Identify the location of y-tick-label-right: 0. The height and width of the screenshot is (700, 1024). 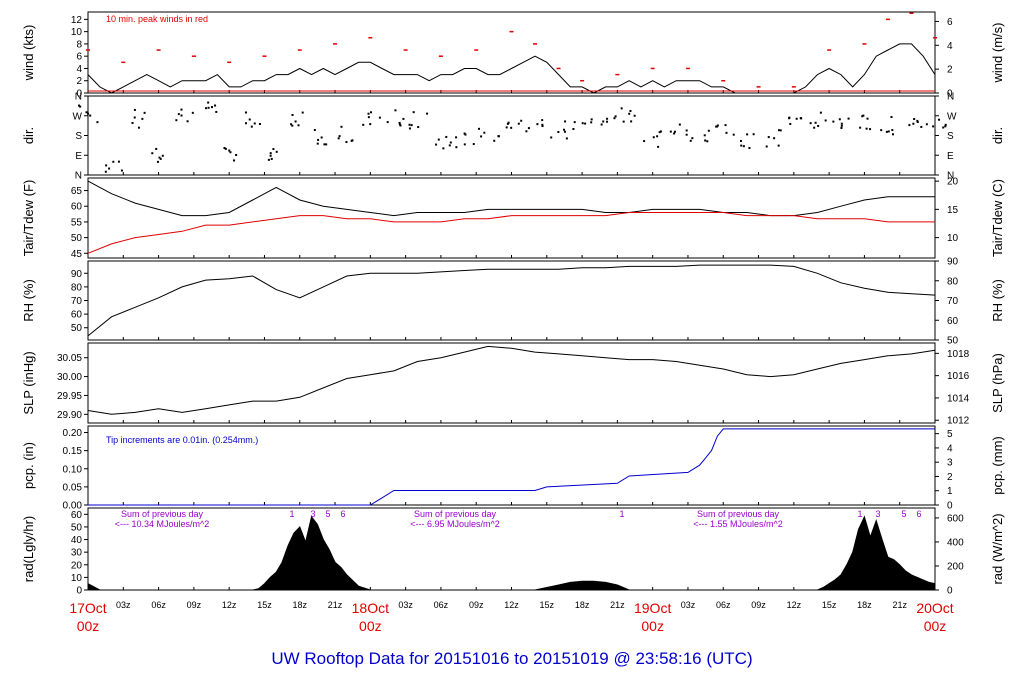
(950, 94).